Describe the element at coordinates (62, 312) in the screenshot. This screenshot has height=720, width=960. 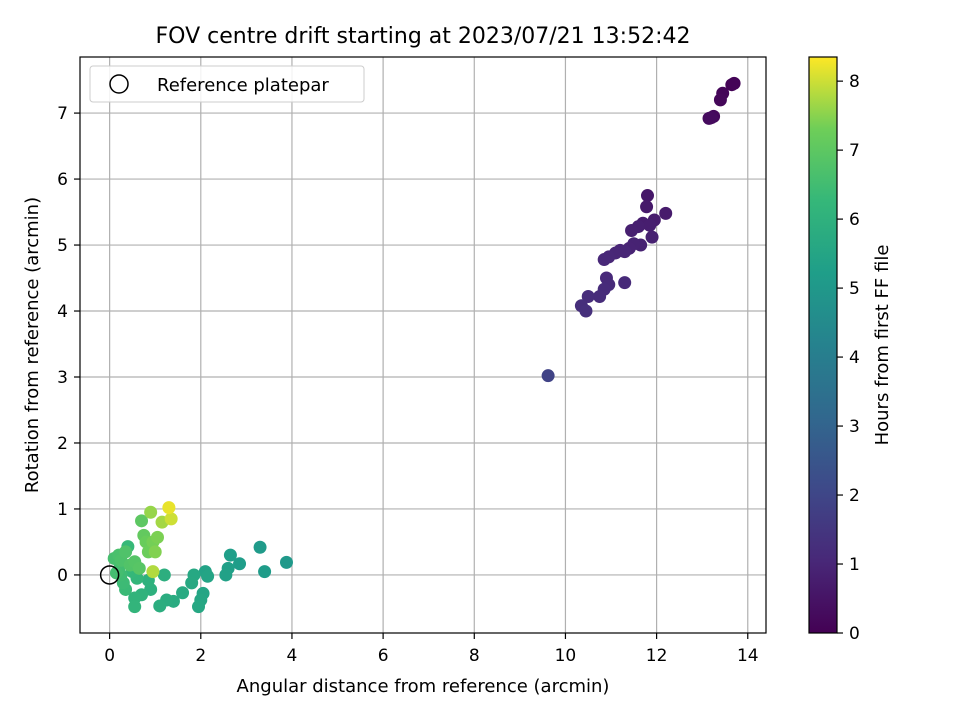
I see `y-tick-label: 4` at that location.